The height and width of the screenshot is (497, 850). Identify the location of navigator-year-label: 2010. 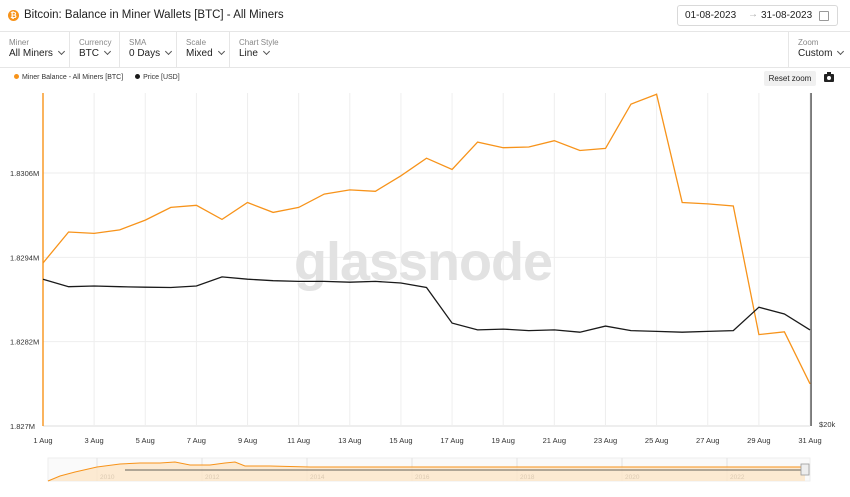
(107, 477).